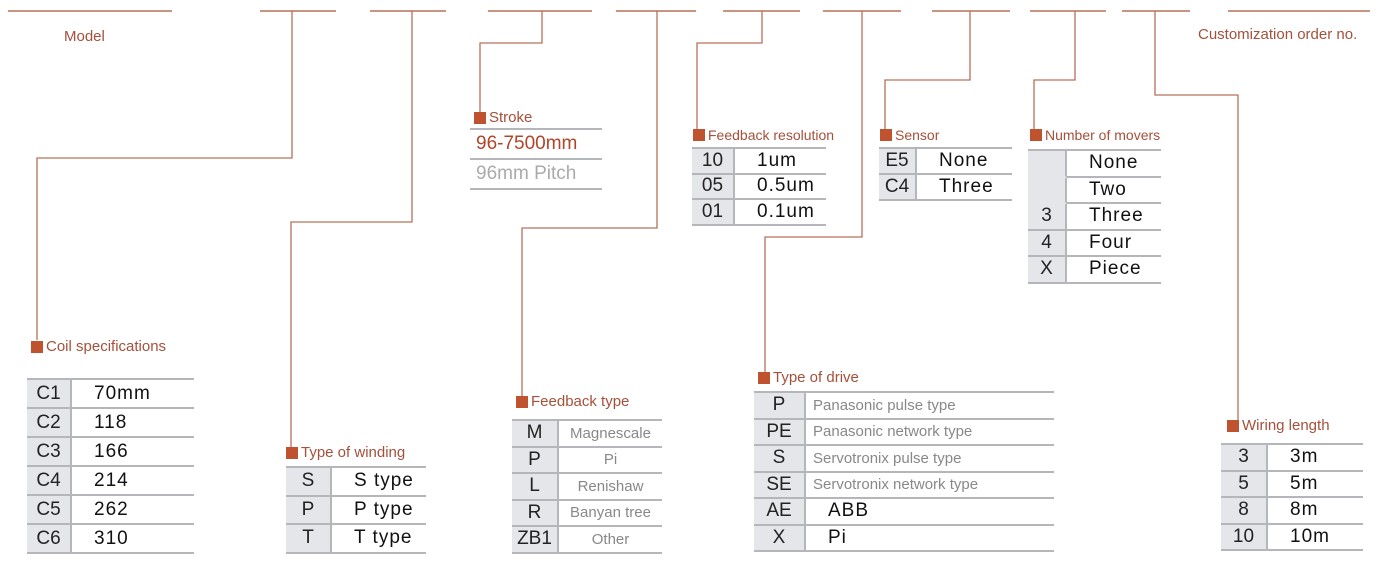  Describe the element at coordinates (122, 393) in the screenshot. I see `value-cell: 70mm` at that location.